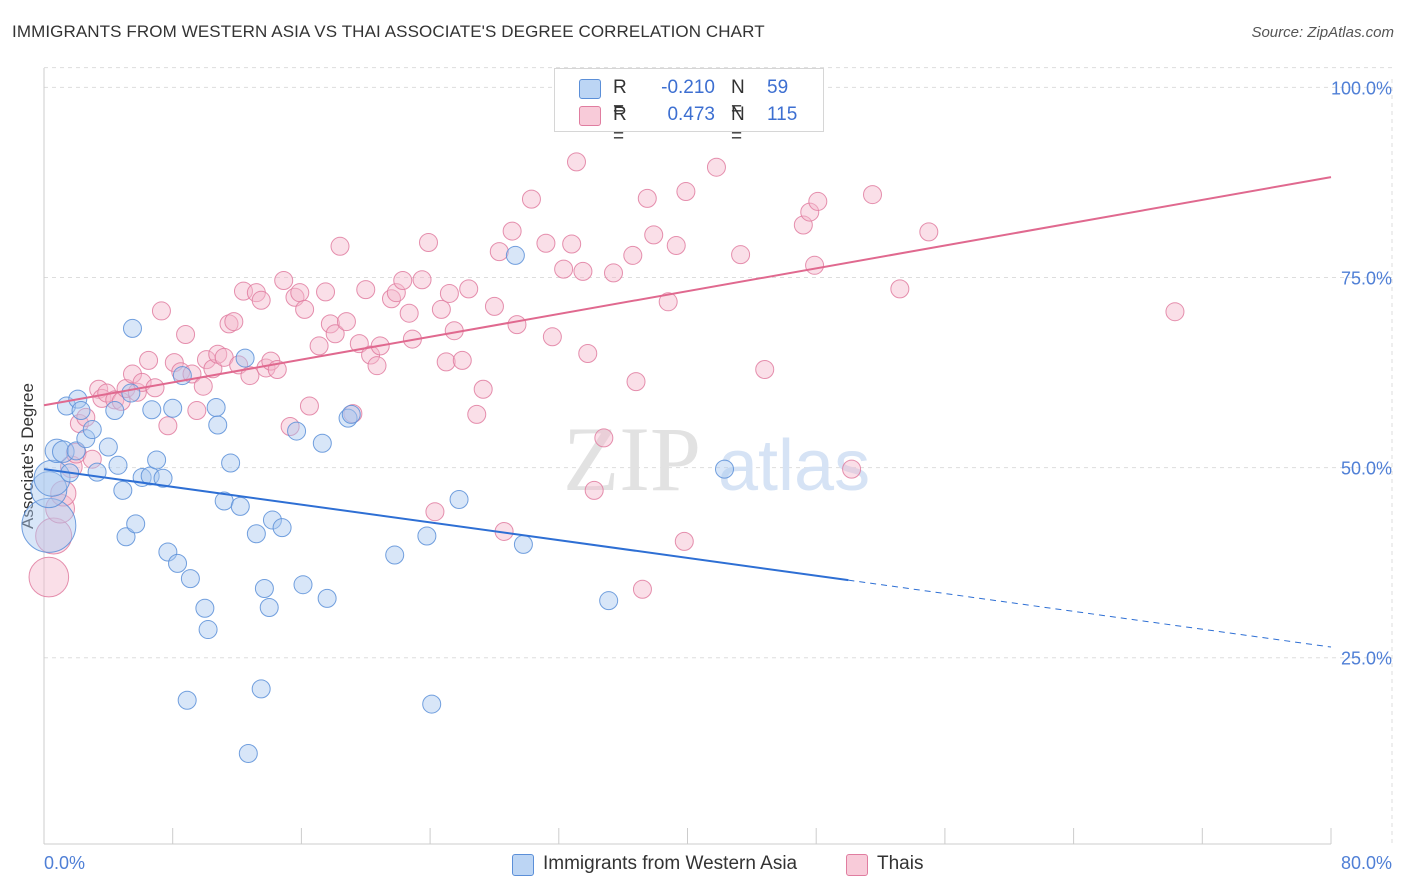 The width and height of the screenshot is (1406, 892). What do you see at coordinates (738, 98) in the screenshot?
I see `n-label: N =` at bounding box center [738, 98].